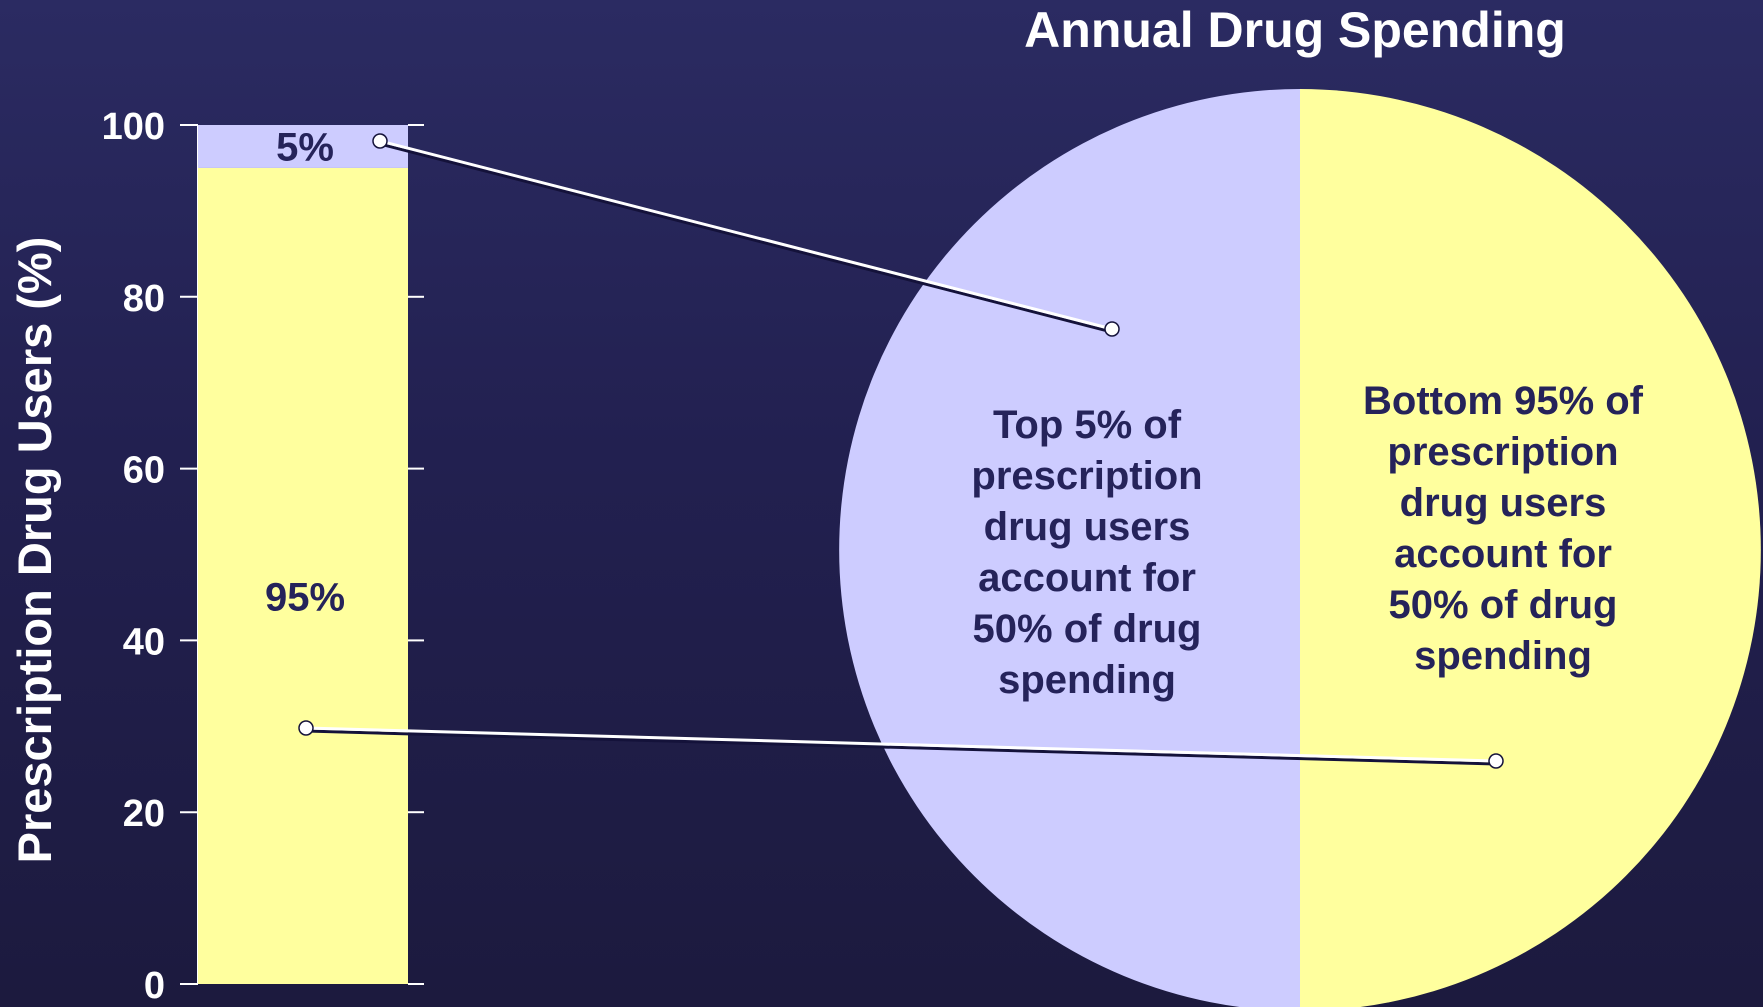 This screenshot has height=1007, width=1763. I want to click on pie-title: Annual Drug Spending, so click(1295, 30).